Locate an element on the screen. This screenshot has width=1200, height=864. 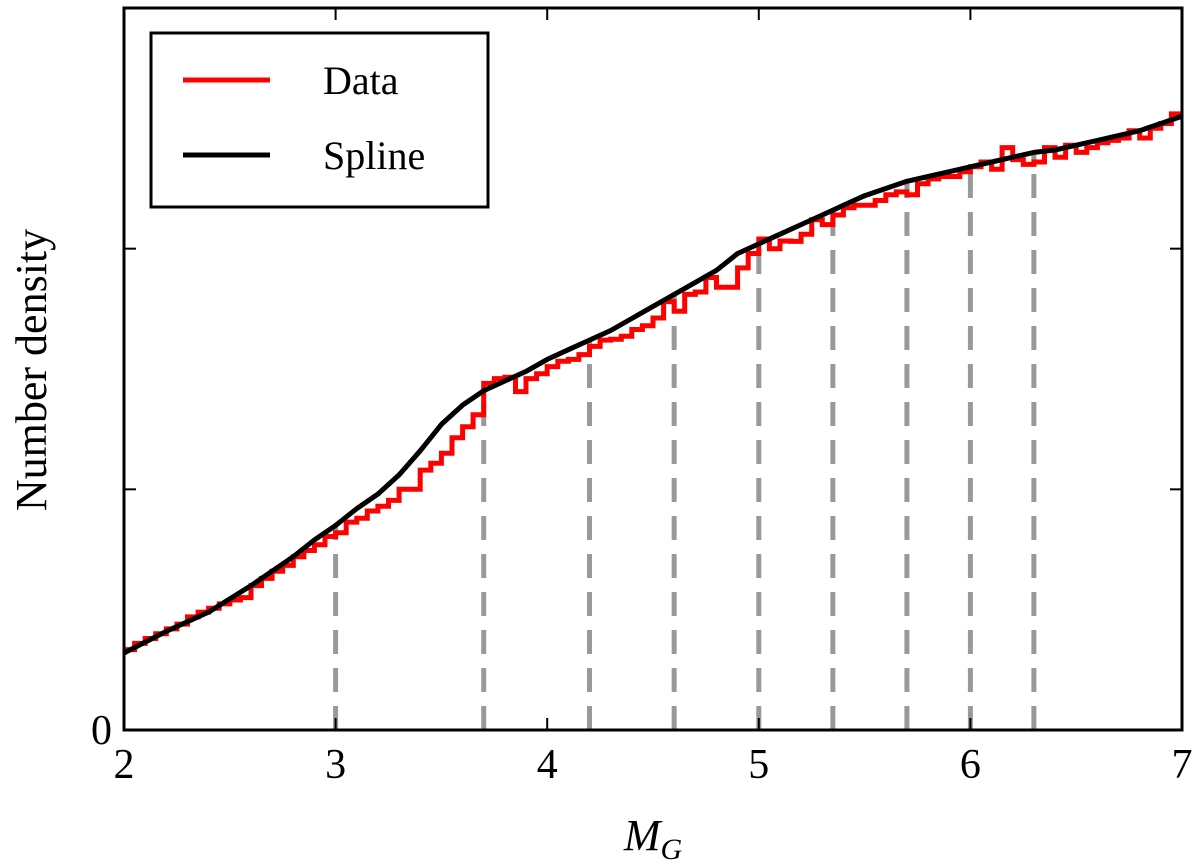
x-axis-title: MG is located at coordinates (653, 837).